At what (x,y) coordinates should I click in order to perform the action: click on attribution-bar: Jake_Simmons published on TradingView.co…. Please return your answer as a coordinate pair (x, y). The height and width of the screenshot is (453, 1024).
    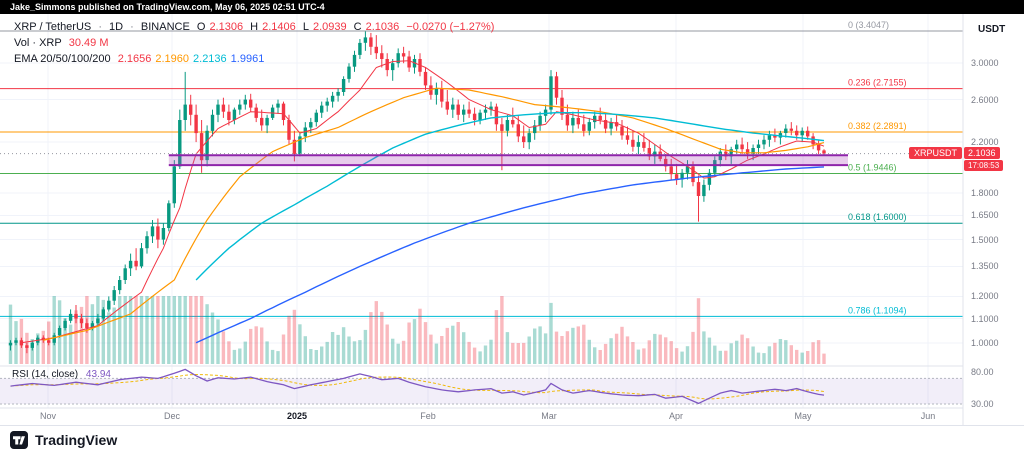
    Looking at the image, I should click on (512, 7).